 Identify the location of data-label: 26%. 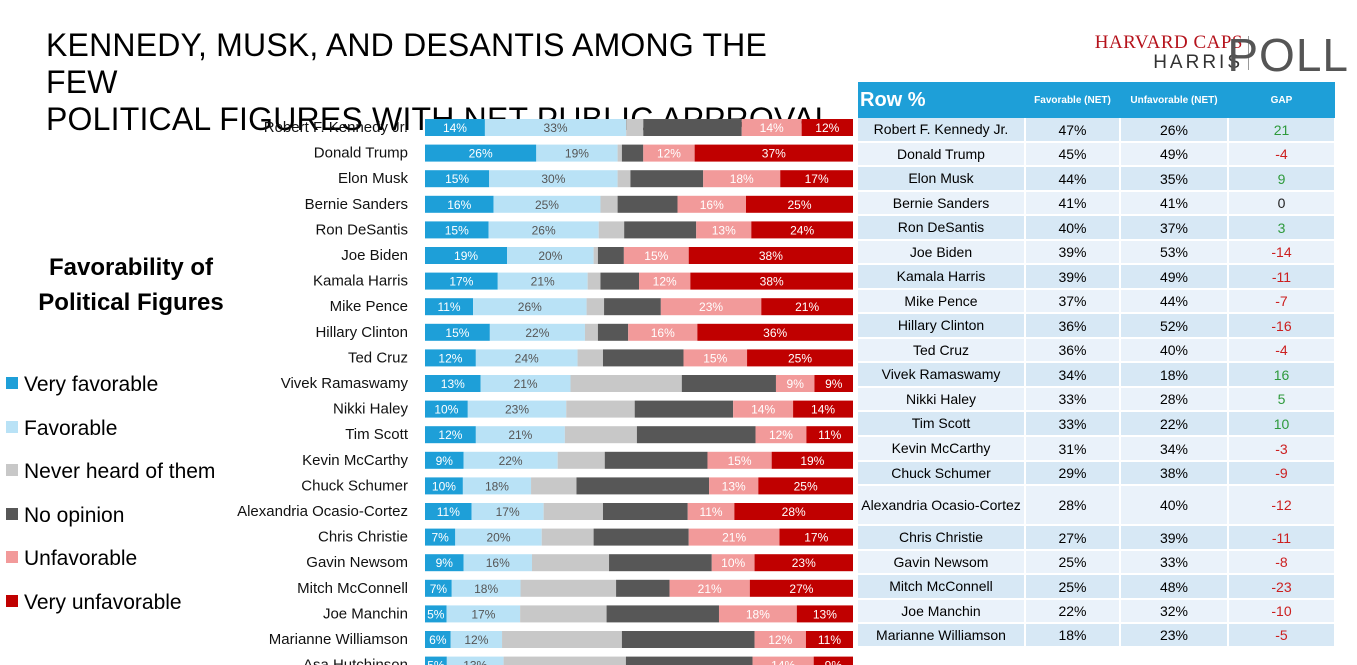
(481, 154).